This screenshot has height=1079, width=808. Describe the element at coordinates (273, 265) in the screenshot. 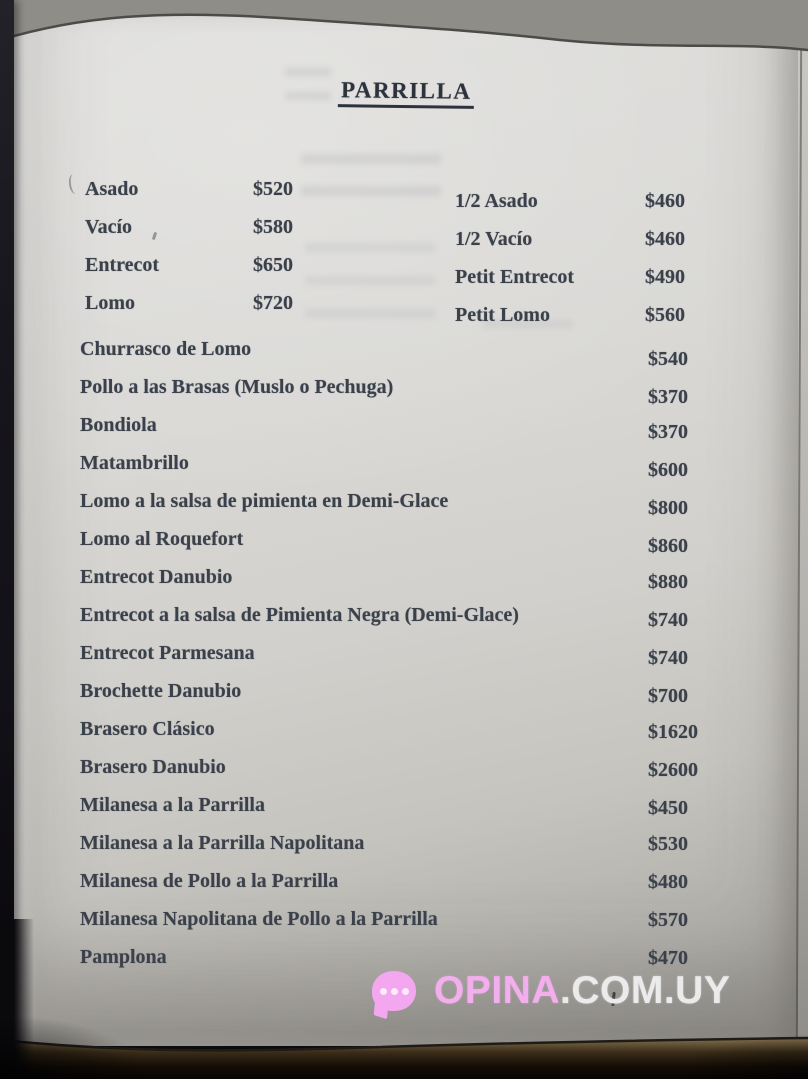

I see `item-price: $650` at that location.